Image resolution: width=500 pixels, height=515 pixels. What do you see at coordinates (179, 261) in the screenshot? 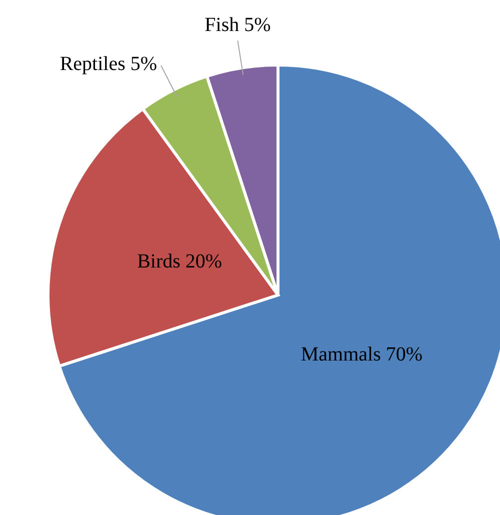
I see `slice-label: Birds 20%` at bounding box center [179, 261].